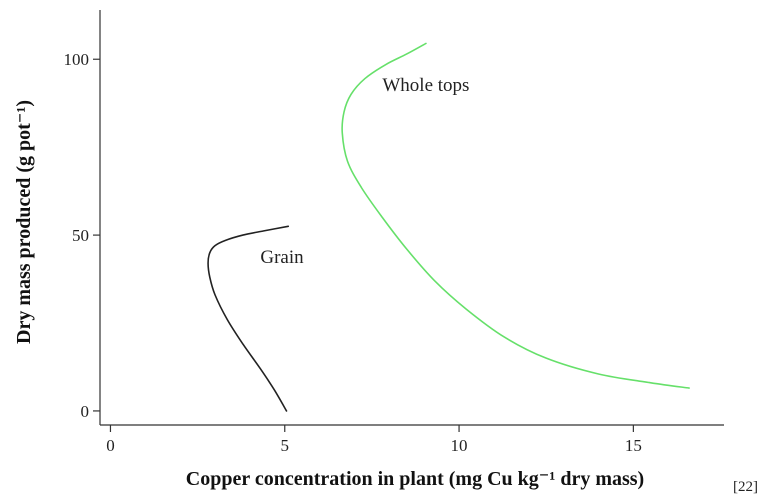  Describe the element at coordinates (80, 235) in the screenshot. I see `y-tick-label: 50` at that location.